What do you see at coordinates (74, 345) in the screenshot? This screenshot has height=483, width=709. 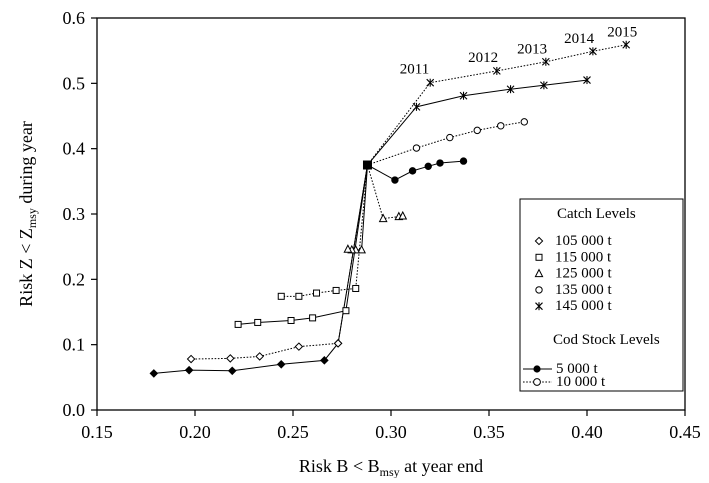 I see `y-tick-label: 0.1` at bounding box center [74, 345].